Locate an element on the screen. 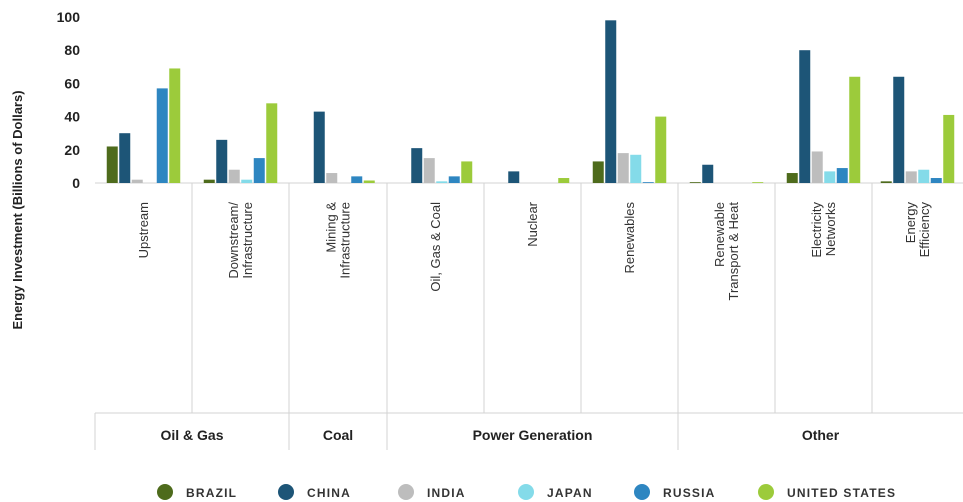 Image resolution: width=963 pixels, height=502 pixels. legend-label: RUSSIA is located at coordinates (689, 493).